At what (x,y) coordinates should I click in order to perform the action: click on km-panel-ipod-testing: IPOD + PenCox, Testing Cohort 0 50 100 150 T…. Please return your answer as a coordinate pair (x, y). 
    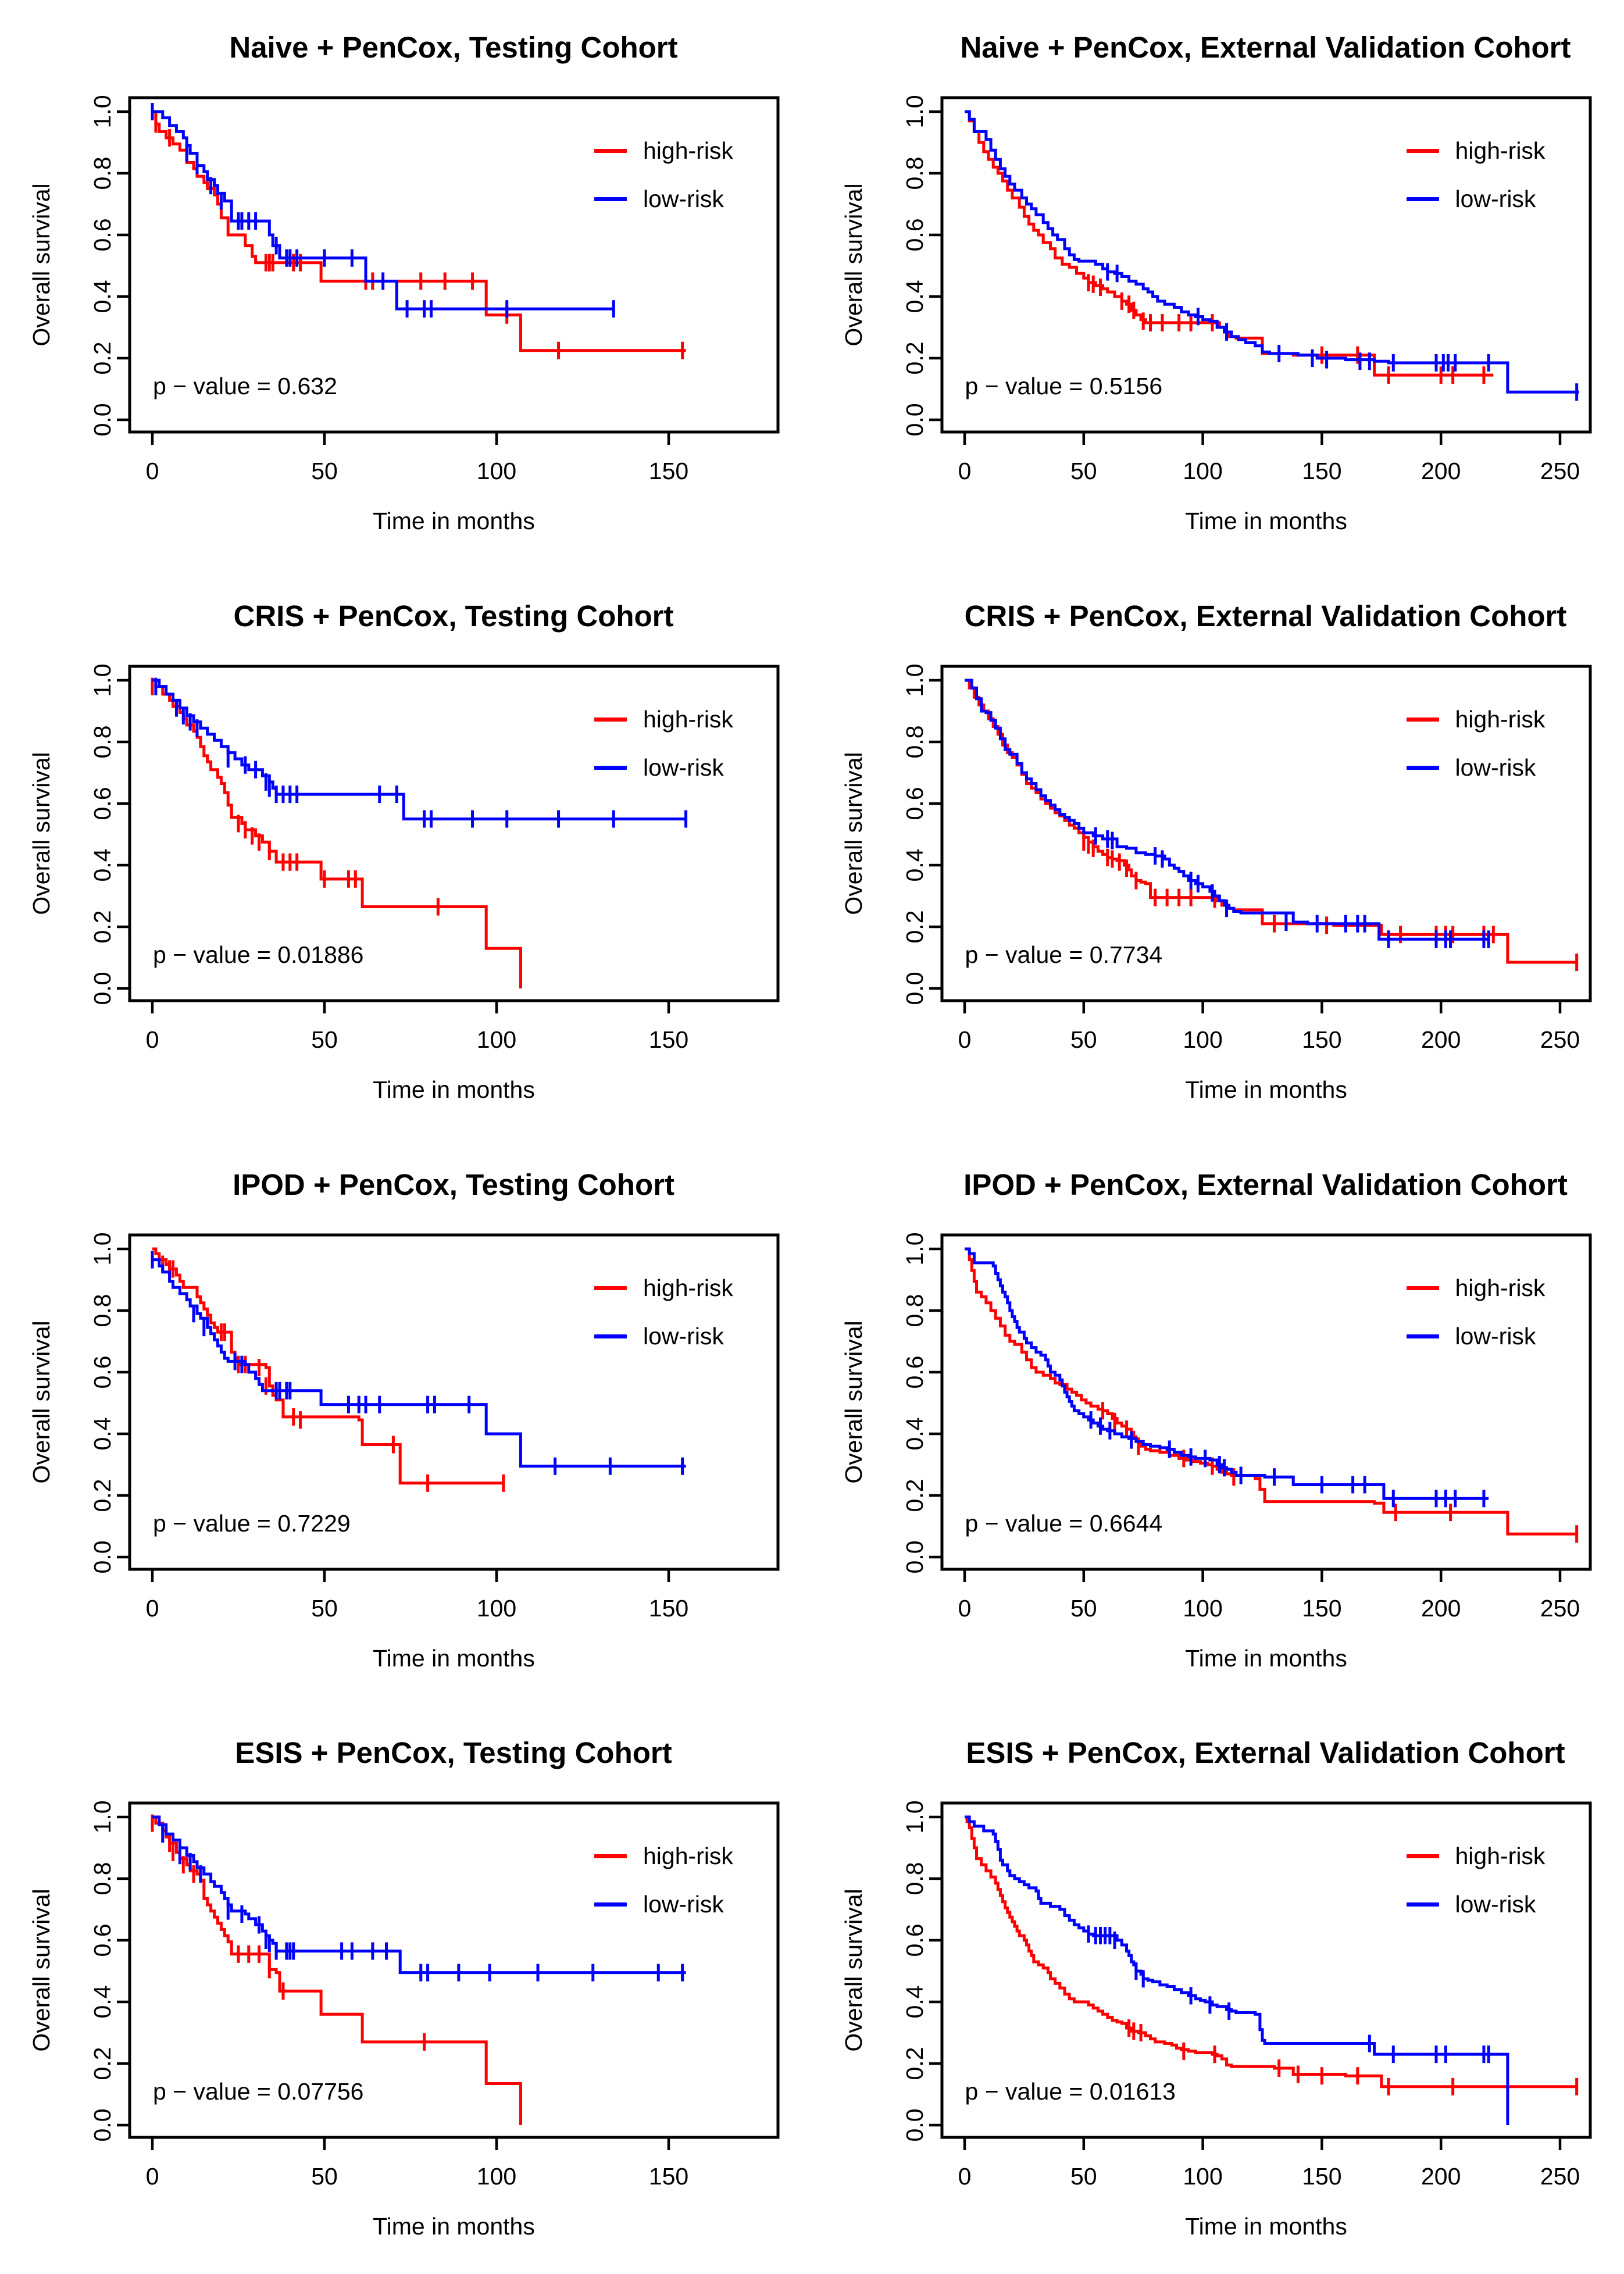
    Looking at the image, I should click on (406, 1422).